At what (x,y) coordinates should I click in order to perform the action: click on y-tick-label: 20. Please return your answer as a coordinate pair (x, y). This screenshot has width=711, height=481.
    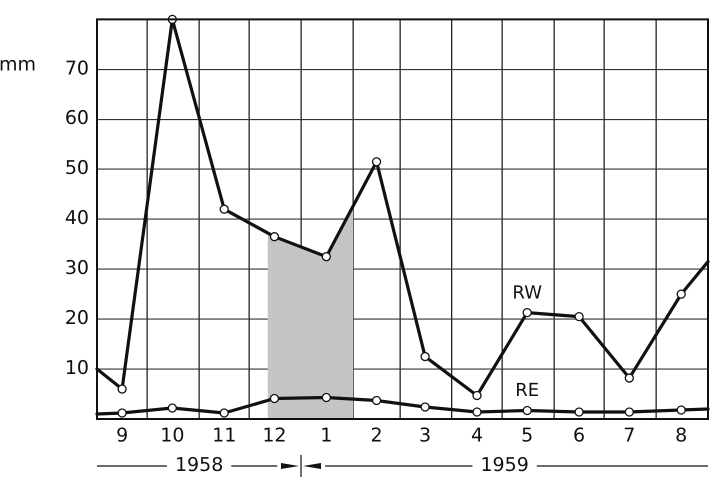
    Looking at the image, I should click on (76, 318).